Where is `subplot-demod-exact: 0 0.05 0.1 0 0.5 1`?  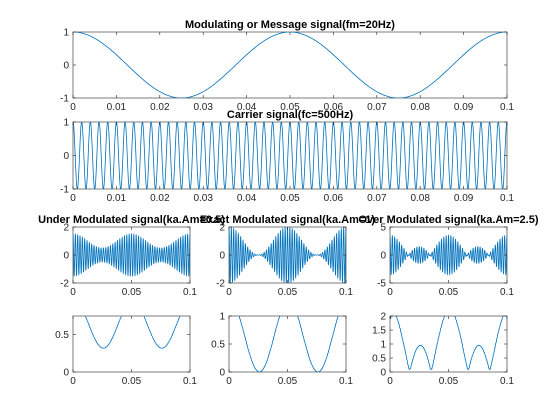 subplot-demod-exact: 0 0.05 0.1 0 0.5 1 is located at coordinates (282, 350).